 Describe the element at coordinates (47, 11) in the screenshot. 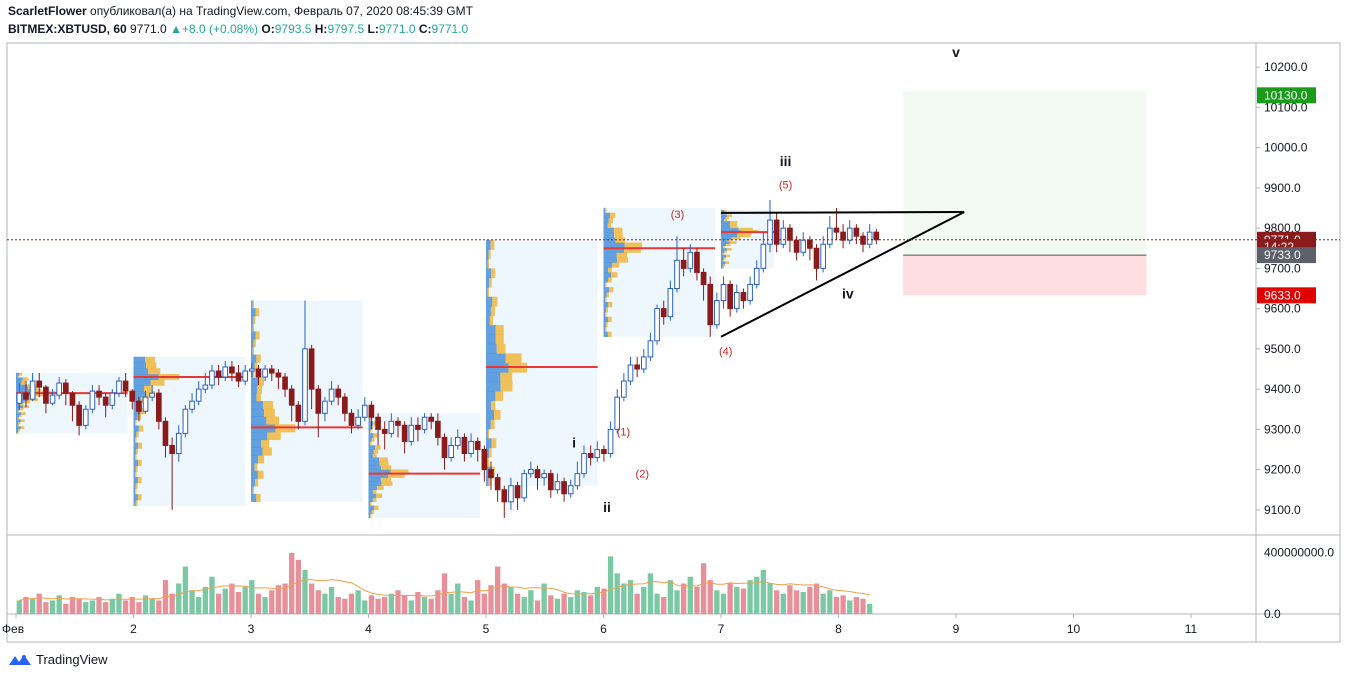

I see `author-name: ScarletFlower` at that location.